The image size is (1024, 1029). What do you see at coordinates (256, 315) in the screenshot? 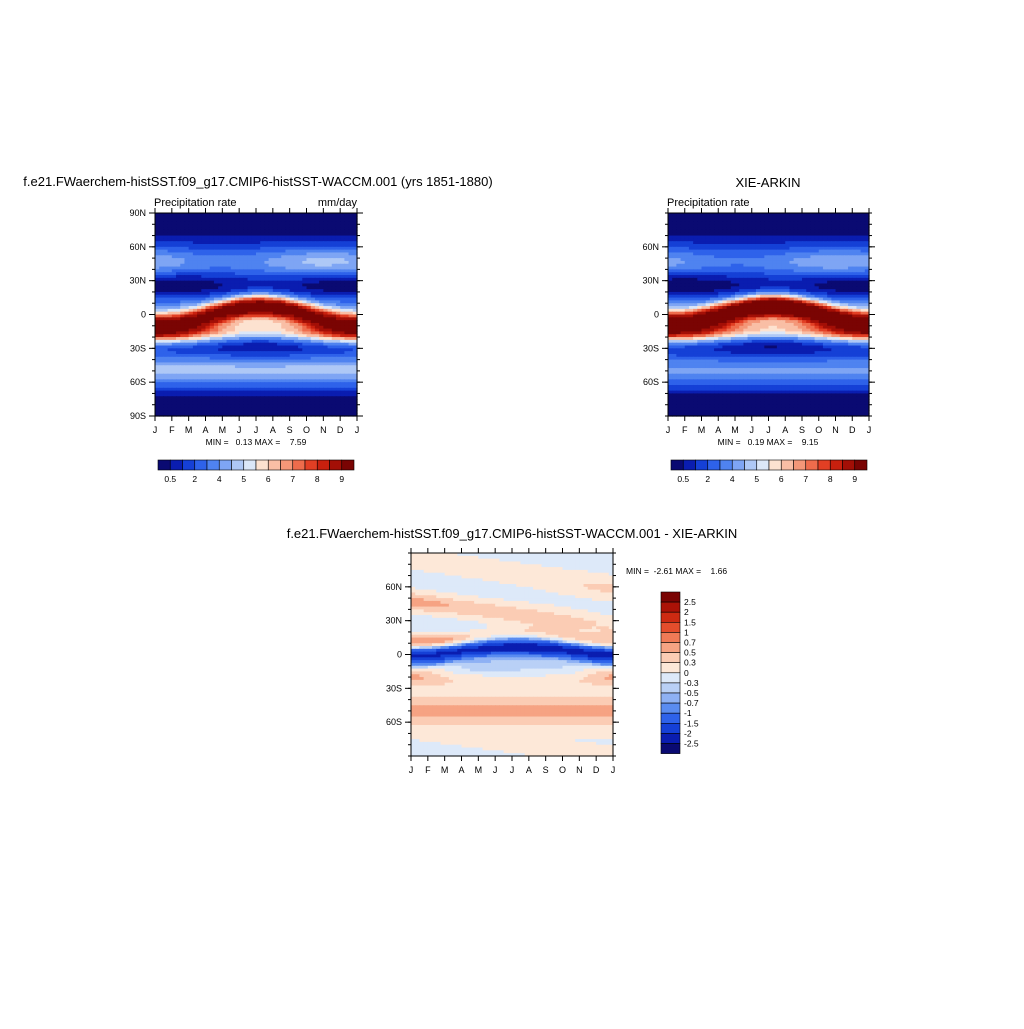
I see `model-field` at bounding box center [256, 315].